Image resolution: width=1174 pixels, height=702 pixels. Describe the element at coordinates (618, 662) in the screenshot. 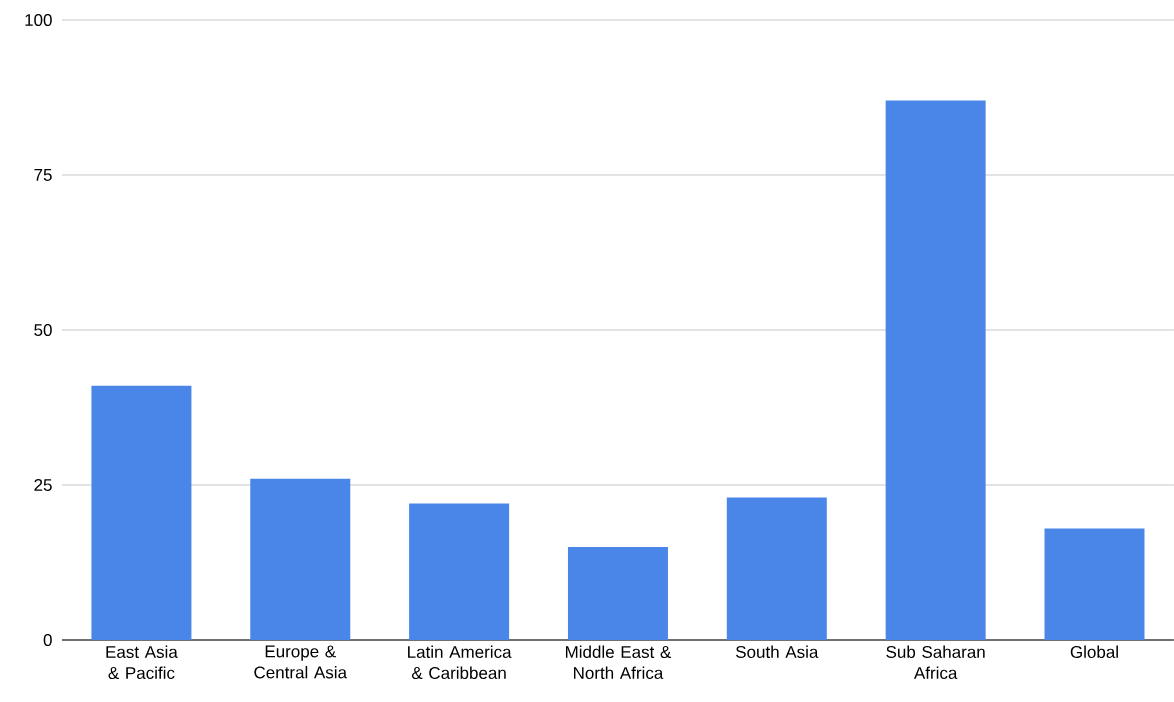

I see `x-tick-label: Middle East & North Africa` at that location.